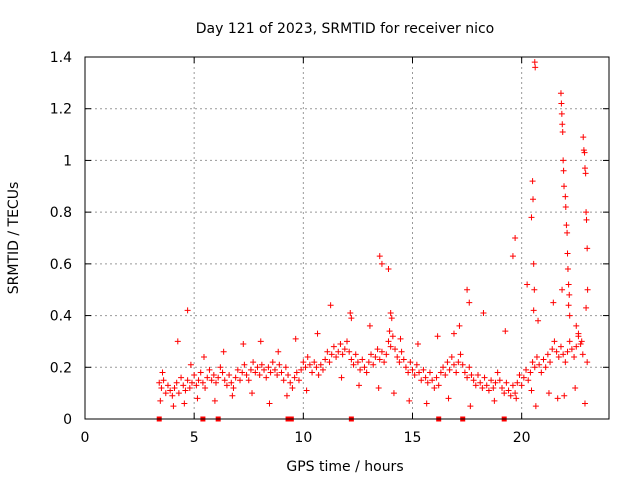 This screenshot has height=480, width=640. Describe the element at coordinates (67, 161) in the screenshot. I see `y-tick-label: 1` at that location.